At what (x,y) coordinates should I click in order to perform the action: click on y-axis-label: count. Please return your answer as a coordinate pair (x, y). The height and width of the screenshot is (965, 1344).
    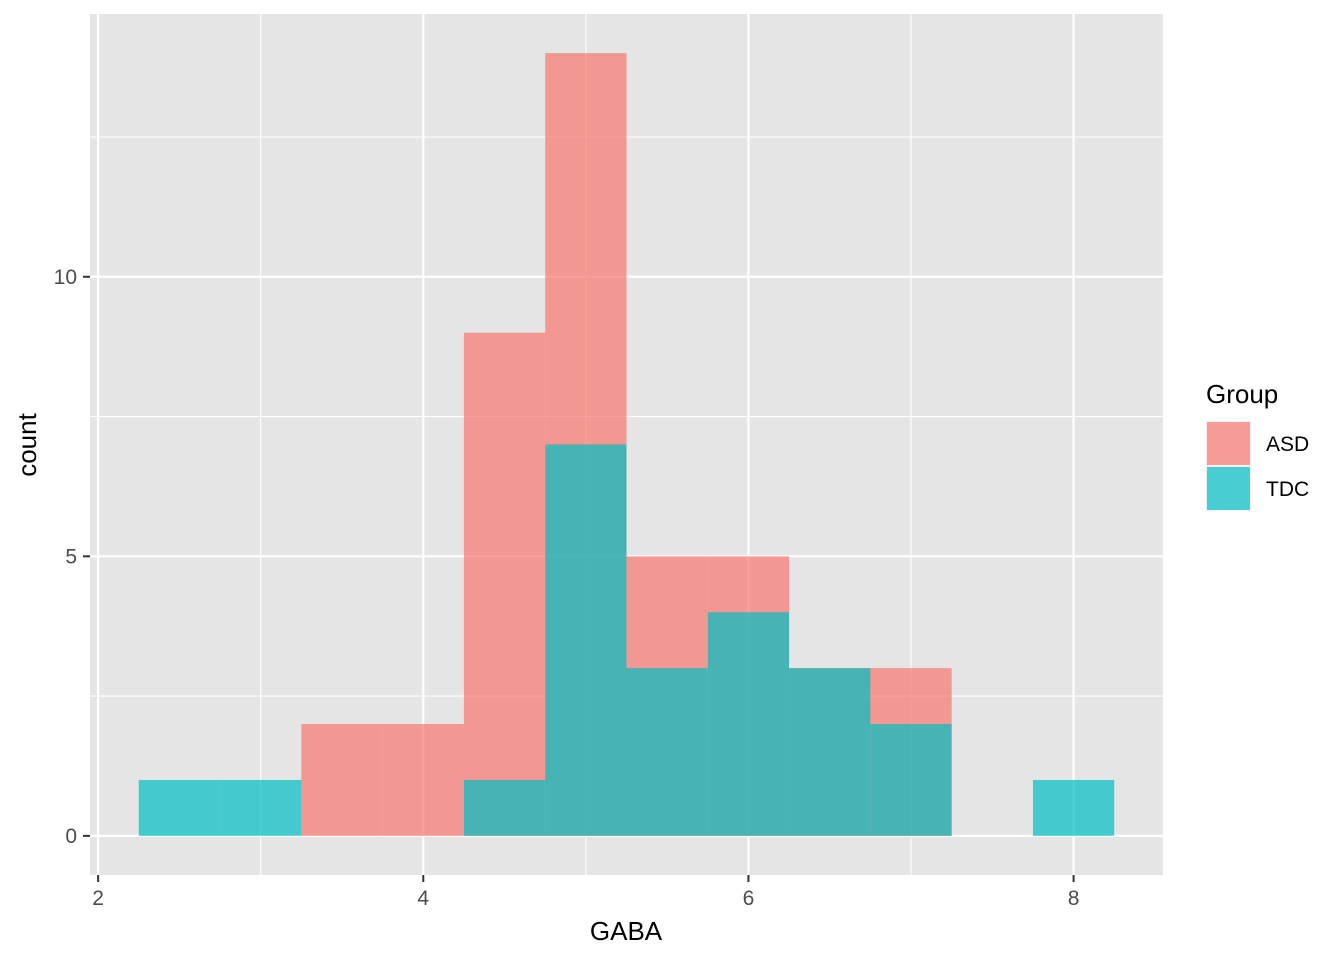
    Looking at the image, I should click on (27, 444).